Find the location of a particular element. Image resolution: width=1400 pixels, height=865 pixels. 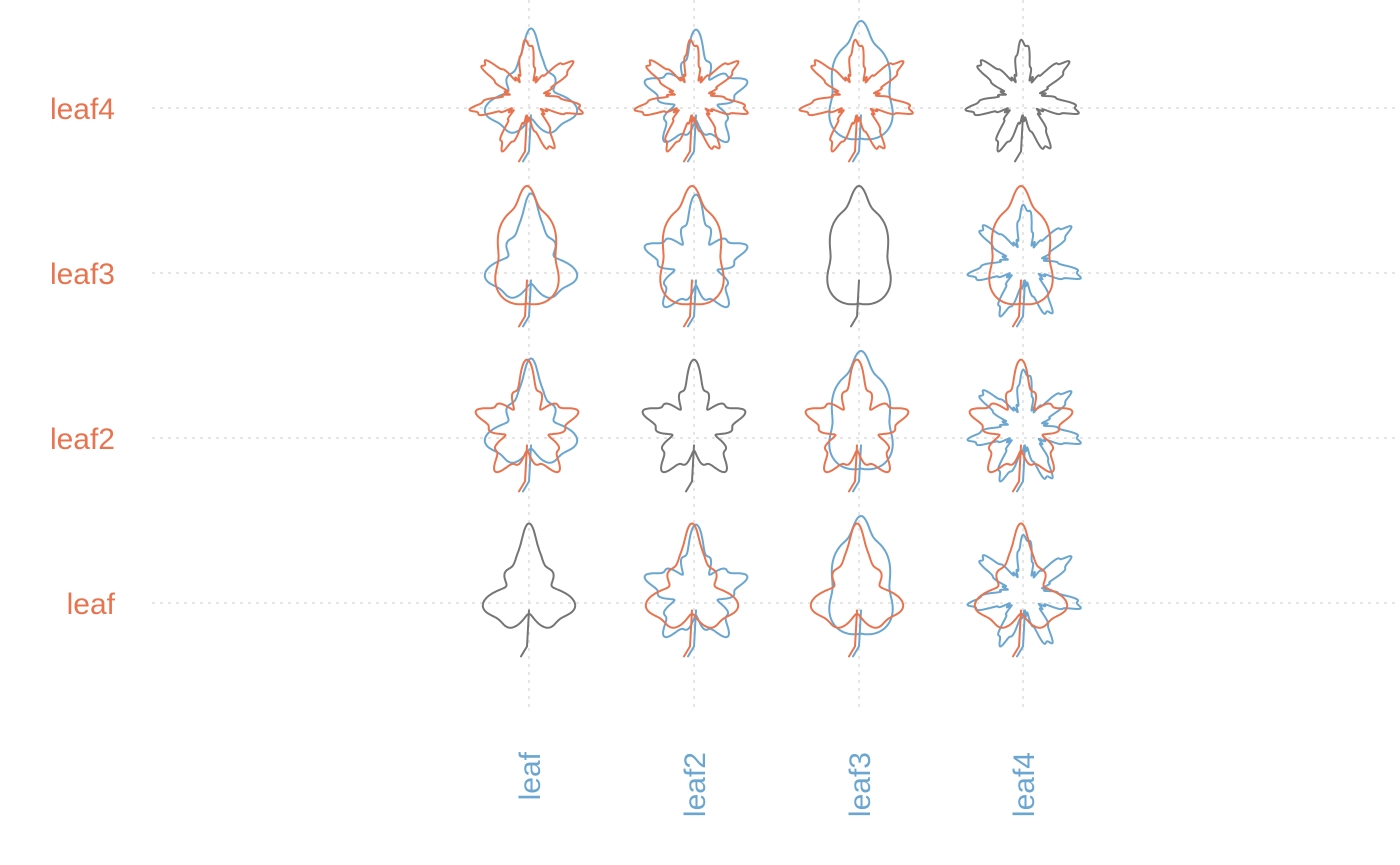

cell-leaf3-leaf is located at coordinates (857, 586).